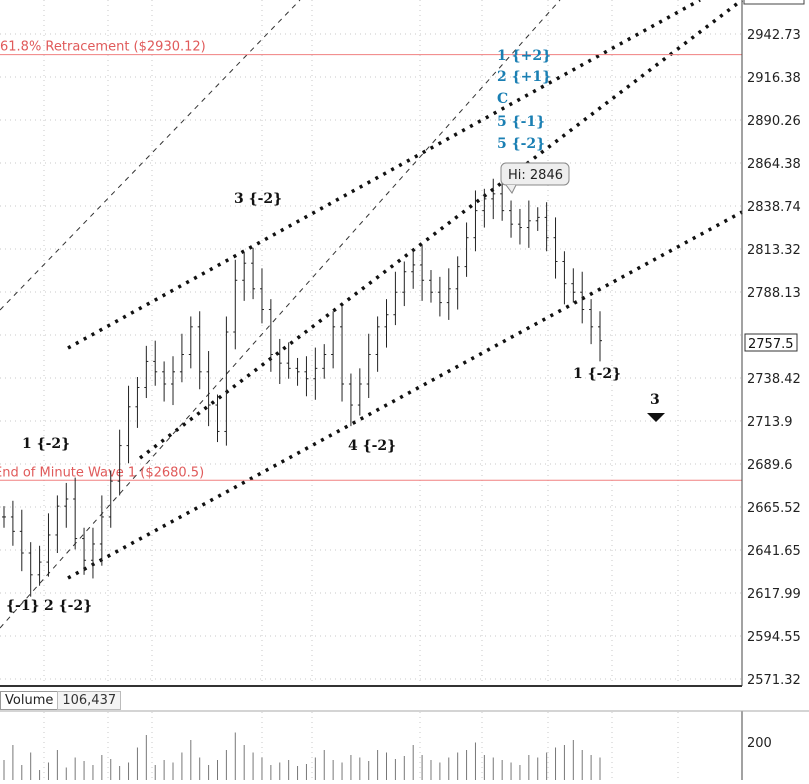  What do you see at coordinates (404, 732) in the screenshot?
I see `volume-panel: 200` at bounding box center [404, 732].